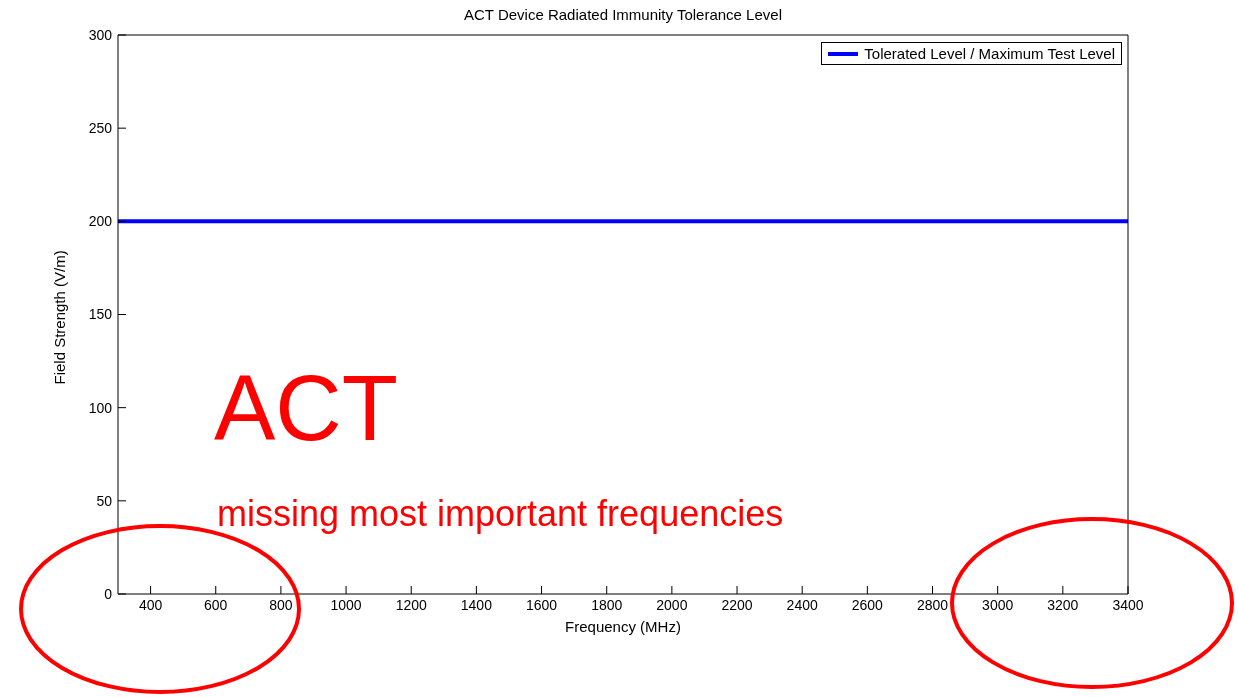 The height and width of the screenshot is (697, 1238). What do you see at coordinates (802, 604) in the screenshot?
I see `x-tick-label: 2400` at bounding box center [802, 604].